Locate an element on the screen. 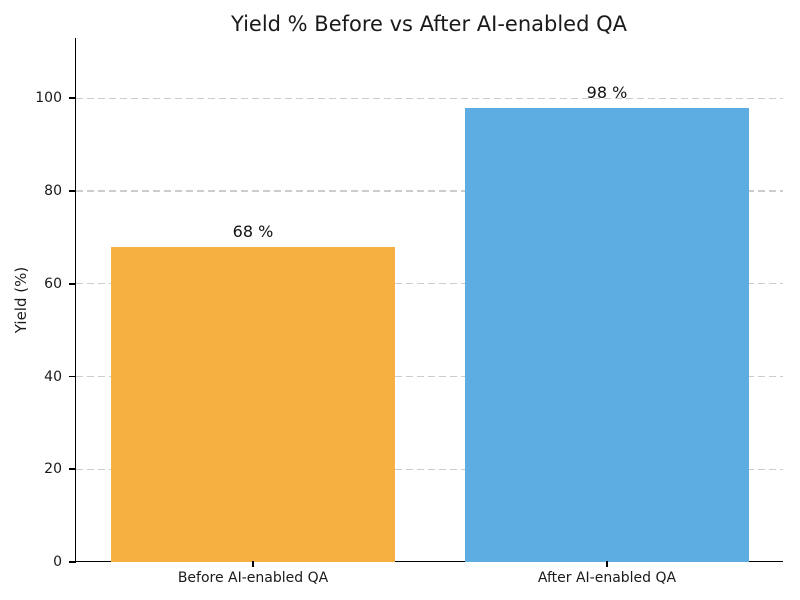 The width and height of the screenshot is (800, 600). y-tick-label: 40 is located at coordinates (53, 376).